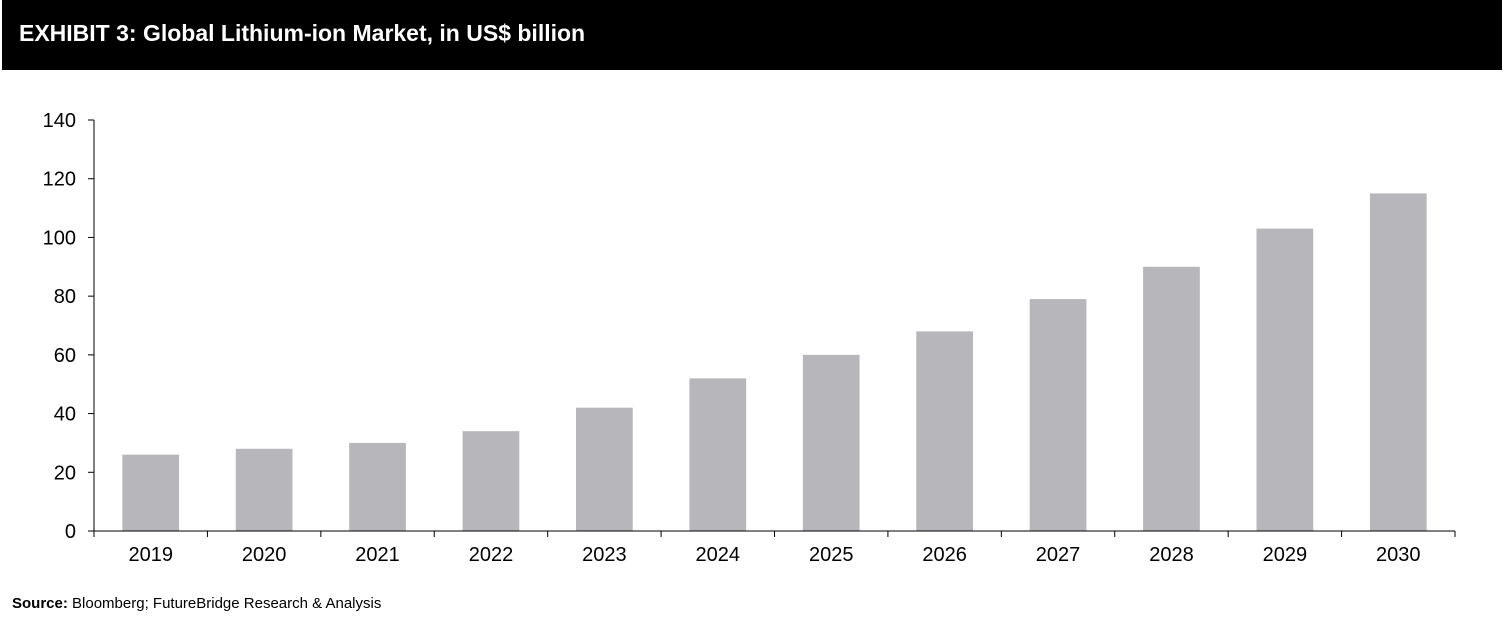  Describe the element at coordinates (831, 442) in the screenshot. I see `bar-2025` at that location.